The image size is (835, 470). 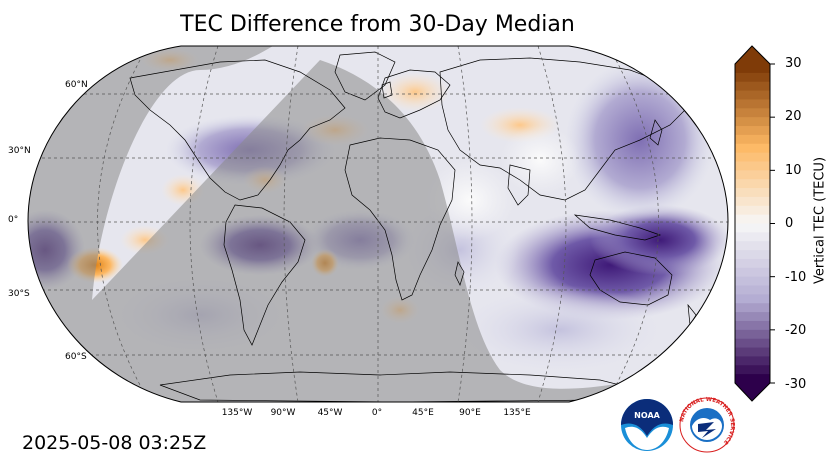 What do you see at coordinates (789, 223) in the screenshot?
I see `cb-tick-0: 0` at bounding box center [789, 223].